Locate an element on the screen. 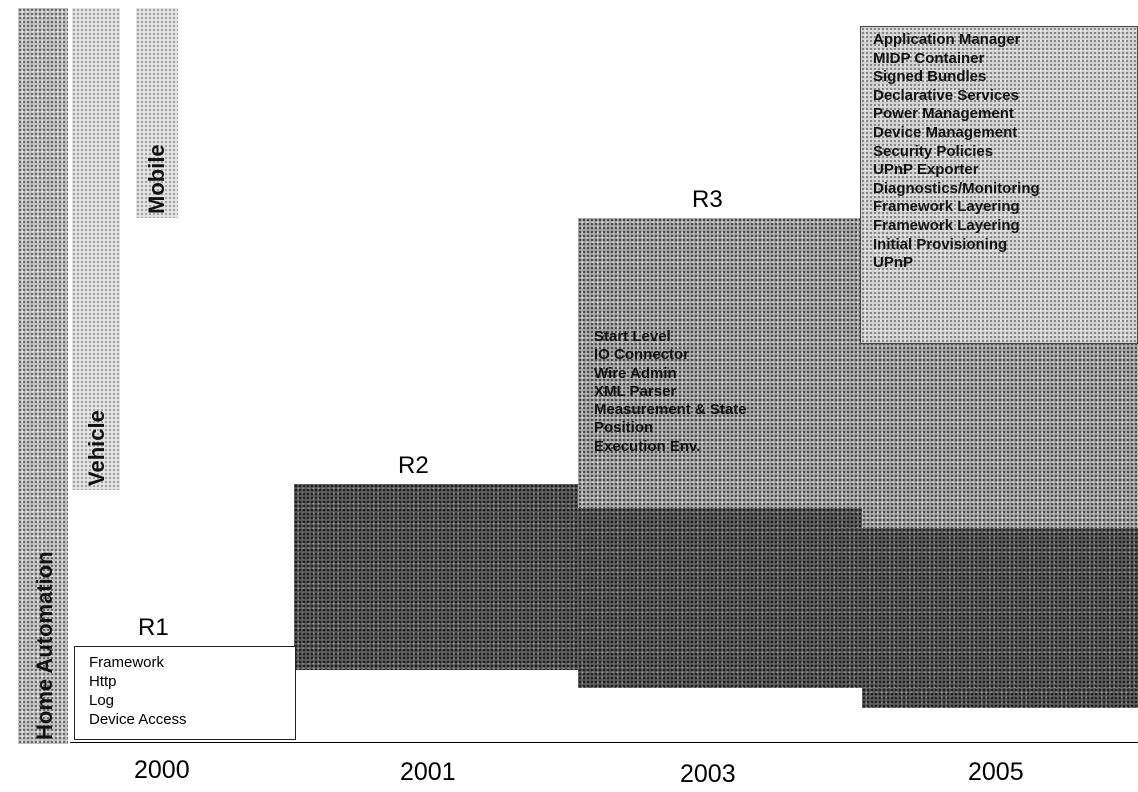 Image resolution: width=1138 pixels, height=792 pixels. list-item: Device Access is located at coordinates (138, 719).